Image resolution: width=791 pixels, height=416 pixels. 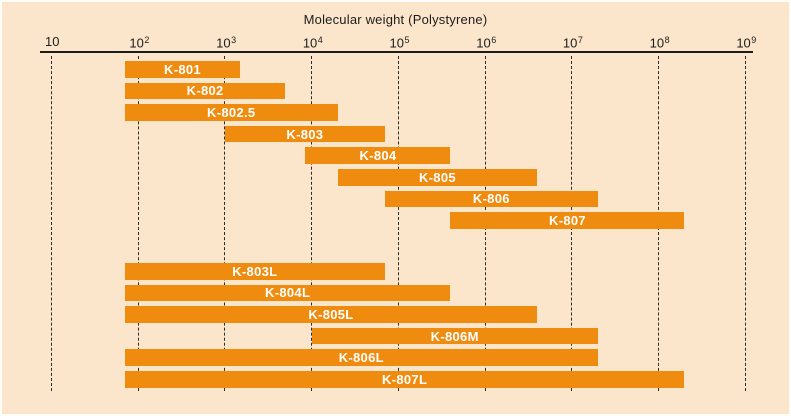 I want to click on x-axis-tick-label: 10⁴, so click(x=312, y=43).